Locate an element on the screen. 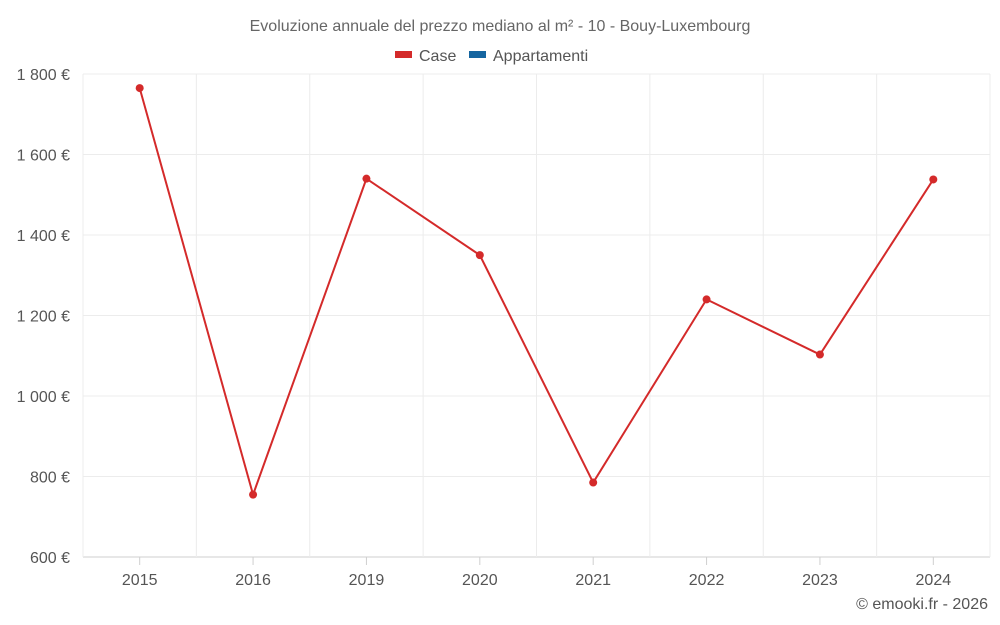 The height and width of the screenshot is (625, 1000). y-tick-label: 1 200 € is located at coordinates (43, 317).